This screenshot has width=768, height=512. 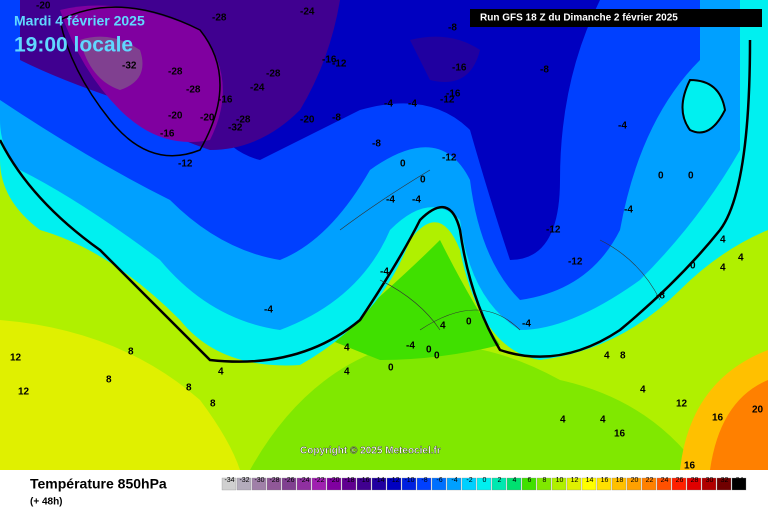 I want to click on legend-label: 8, so click(x=545, y=480).